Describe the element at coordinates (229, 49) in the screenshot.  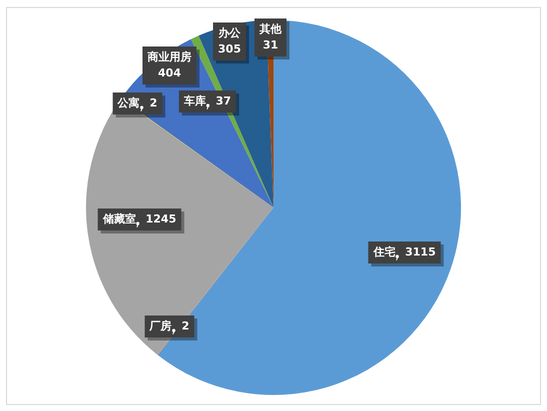
I see `data-label: 305` at that location.